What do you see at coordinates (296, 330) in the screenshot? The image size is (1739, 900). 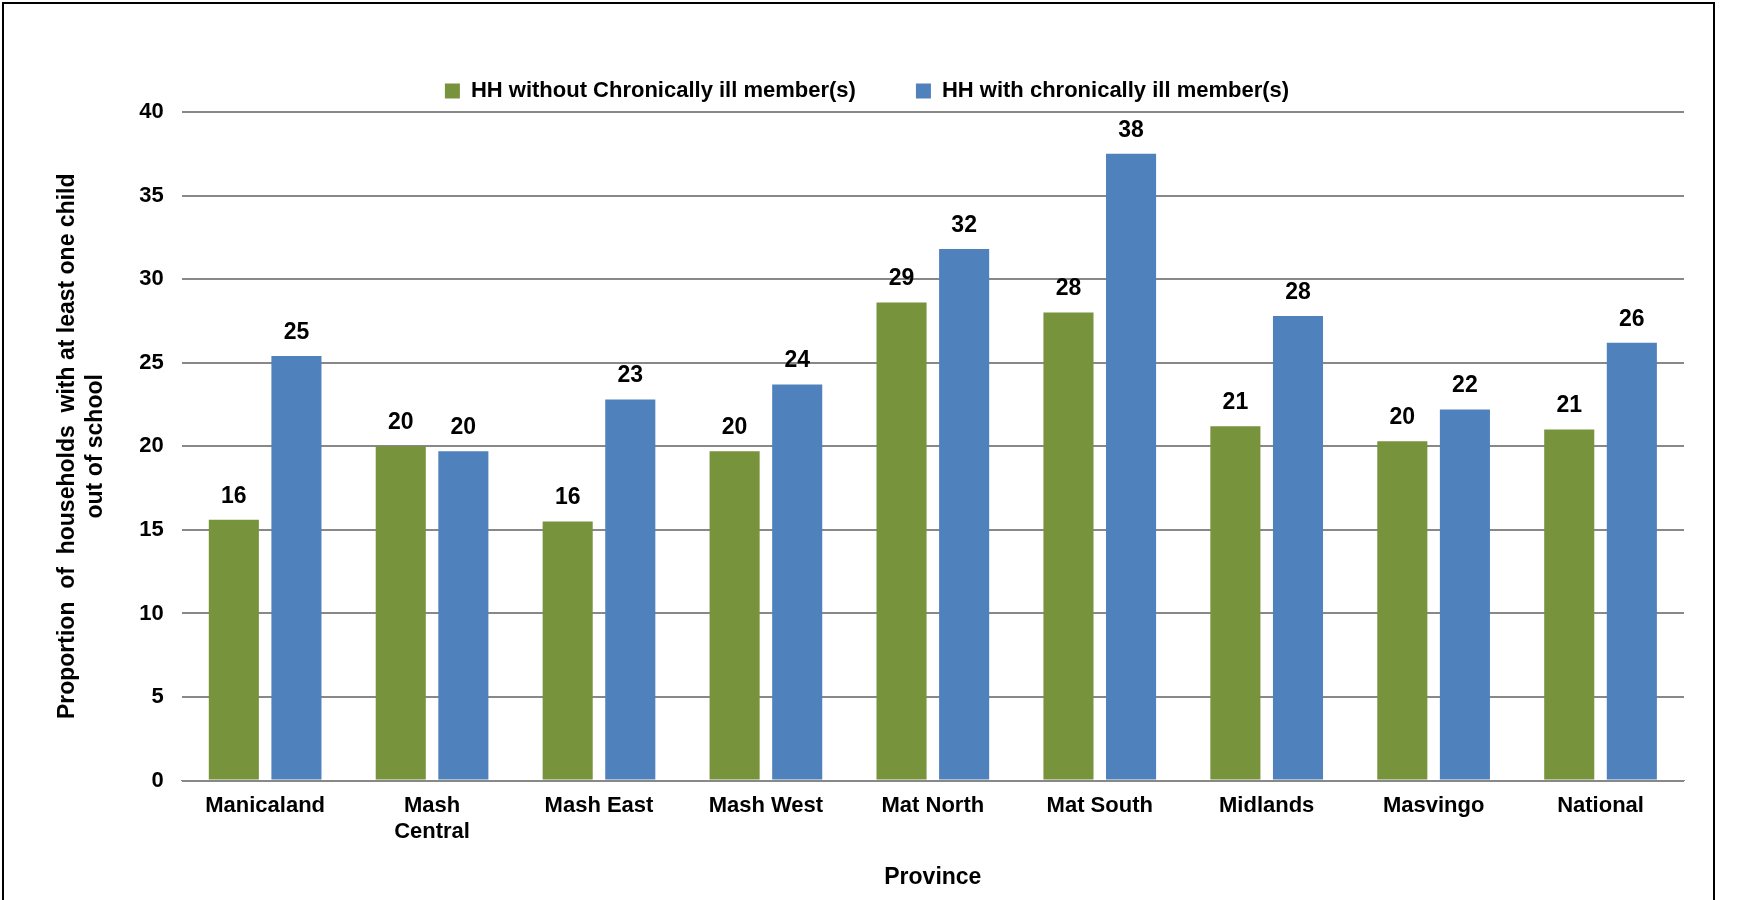 I see `data-label: 25` at bounding box center [296, 330].